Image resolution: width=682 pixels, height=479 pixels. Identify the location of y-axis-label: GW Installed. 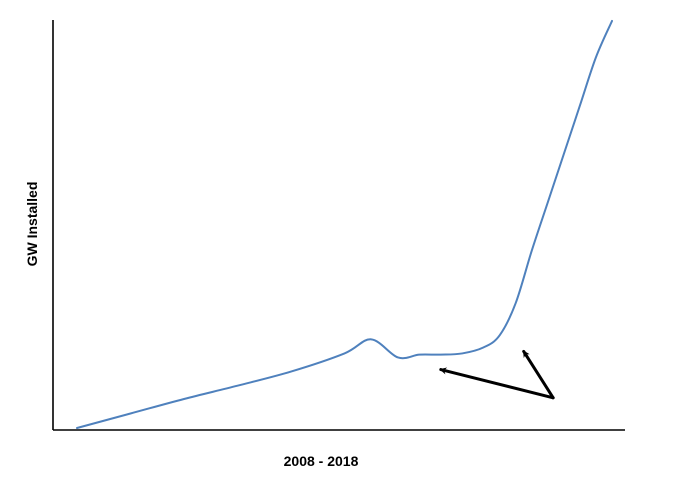
(32, 224).